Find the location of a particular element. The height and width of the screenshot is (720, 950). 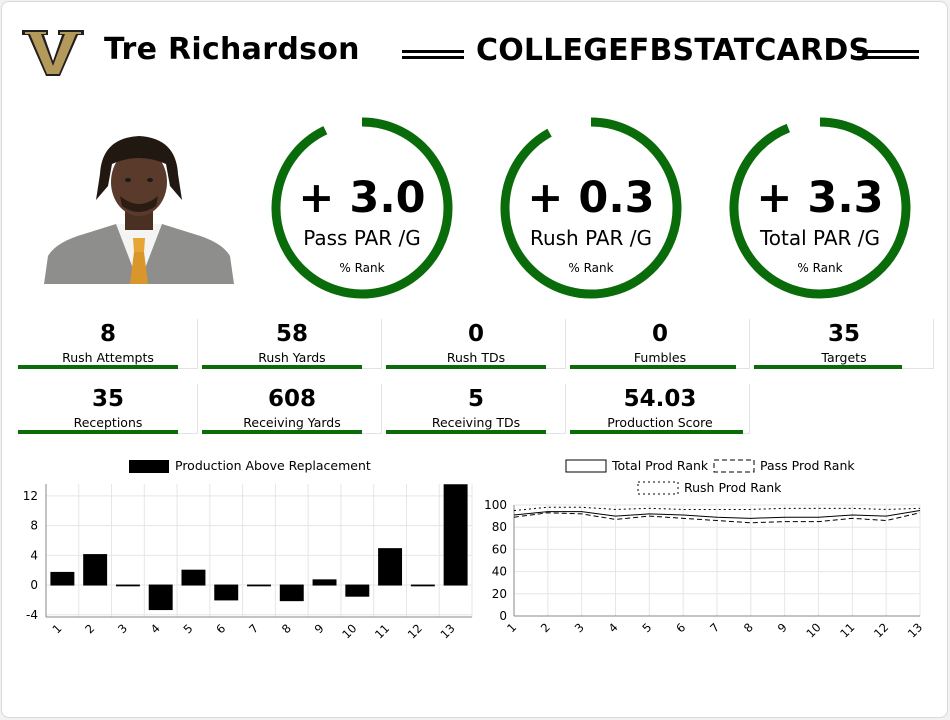

legend-label: Rush Prod Rank is located at coordinates (733, 487).